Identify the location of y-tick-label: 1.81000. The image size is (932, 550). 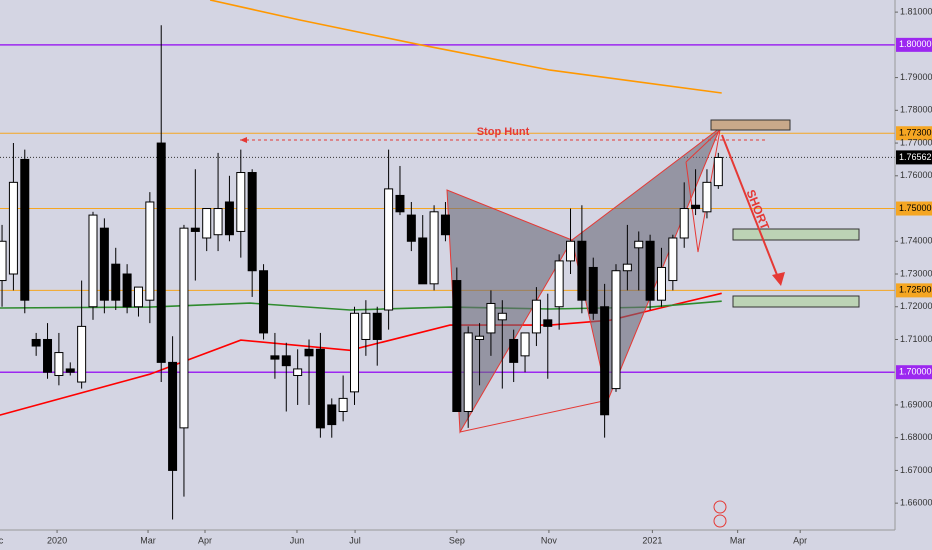
(916, 11).